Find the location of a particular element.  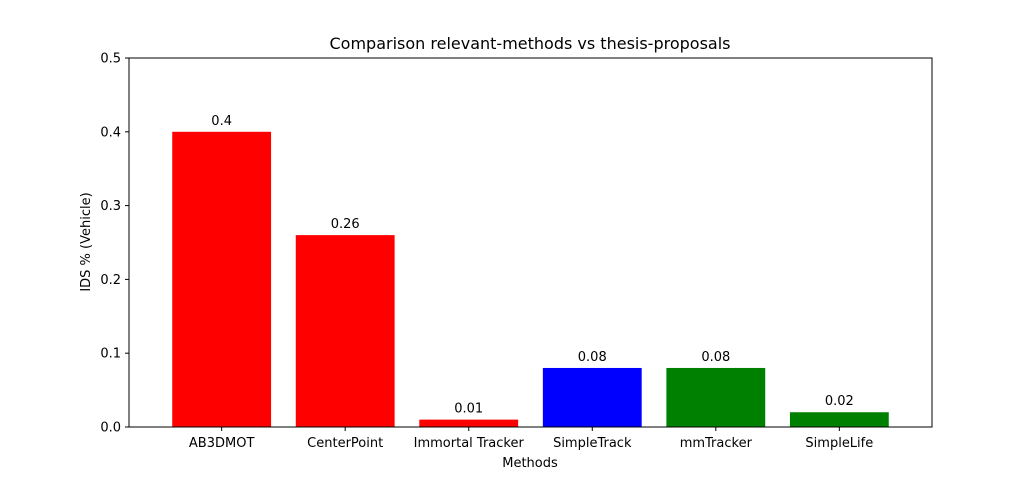

y-tick-label: 0.2 is located at coordinates (110, 280).